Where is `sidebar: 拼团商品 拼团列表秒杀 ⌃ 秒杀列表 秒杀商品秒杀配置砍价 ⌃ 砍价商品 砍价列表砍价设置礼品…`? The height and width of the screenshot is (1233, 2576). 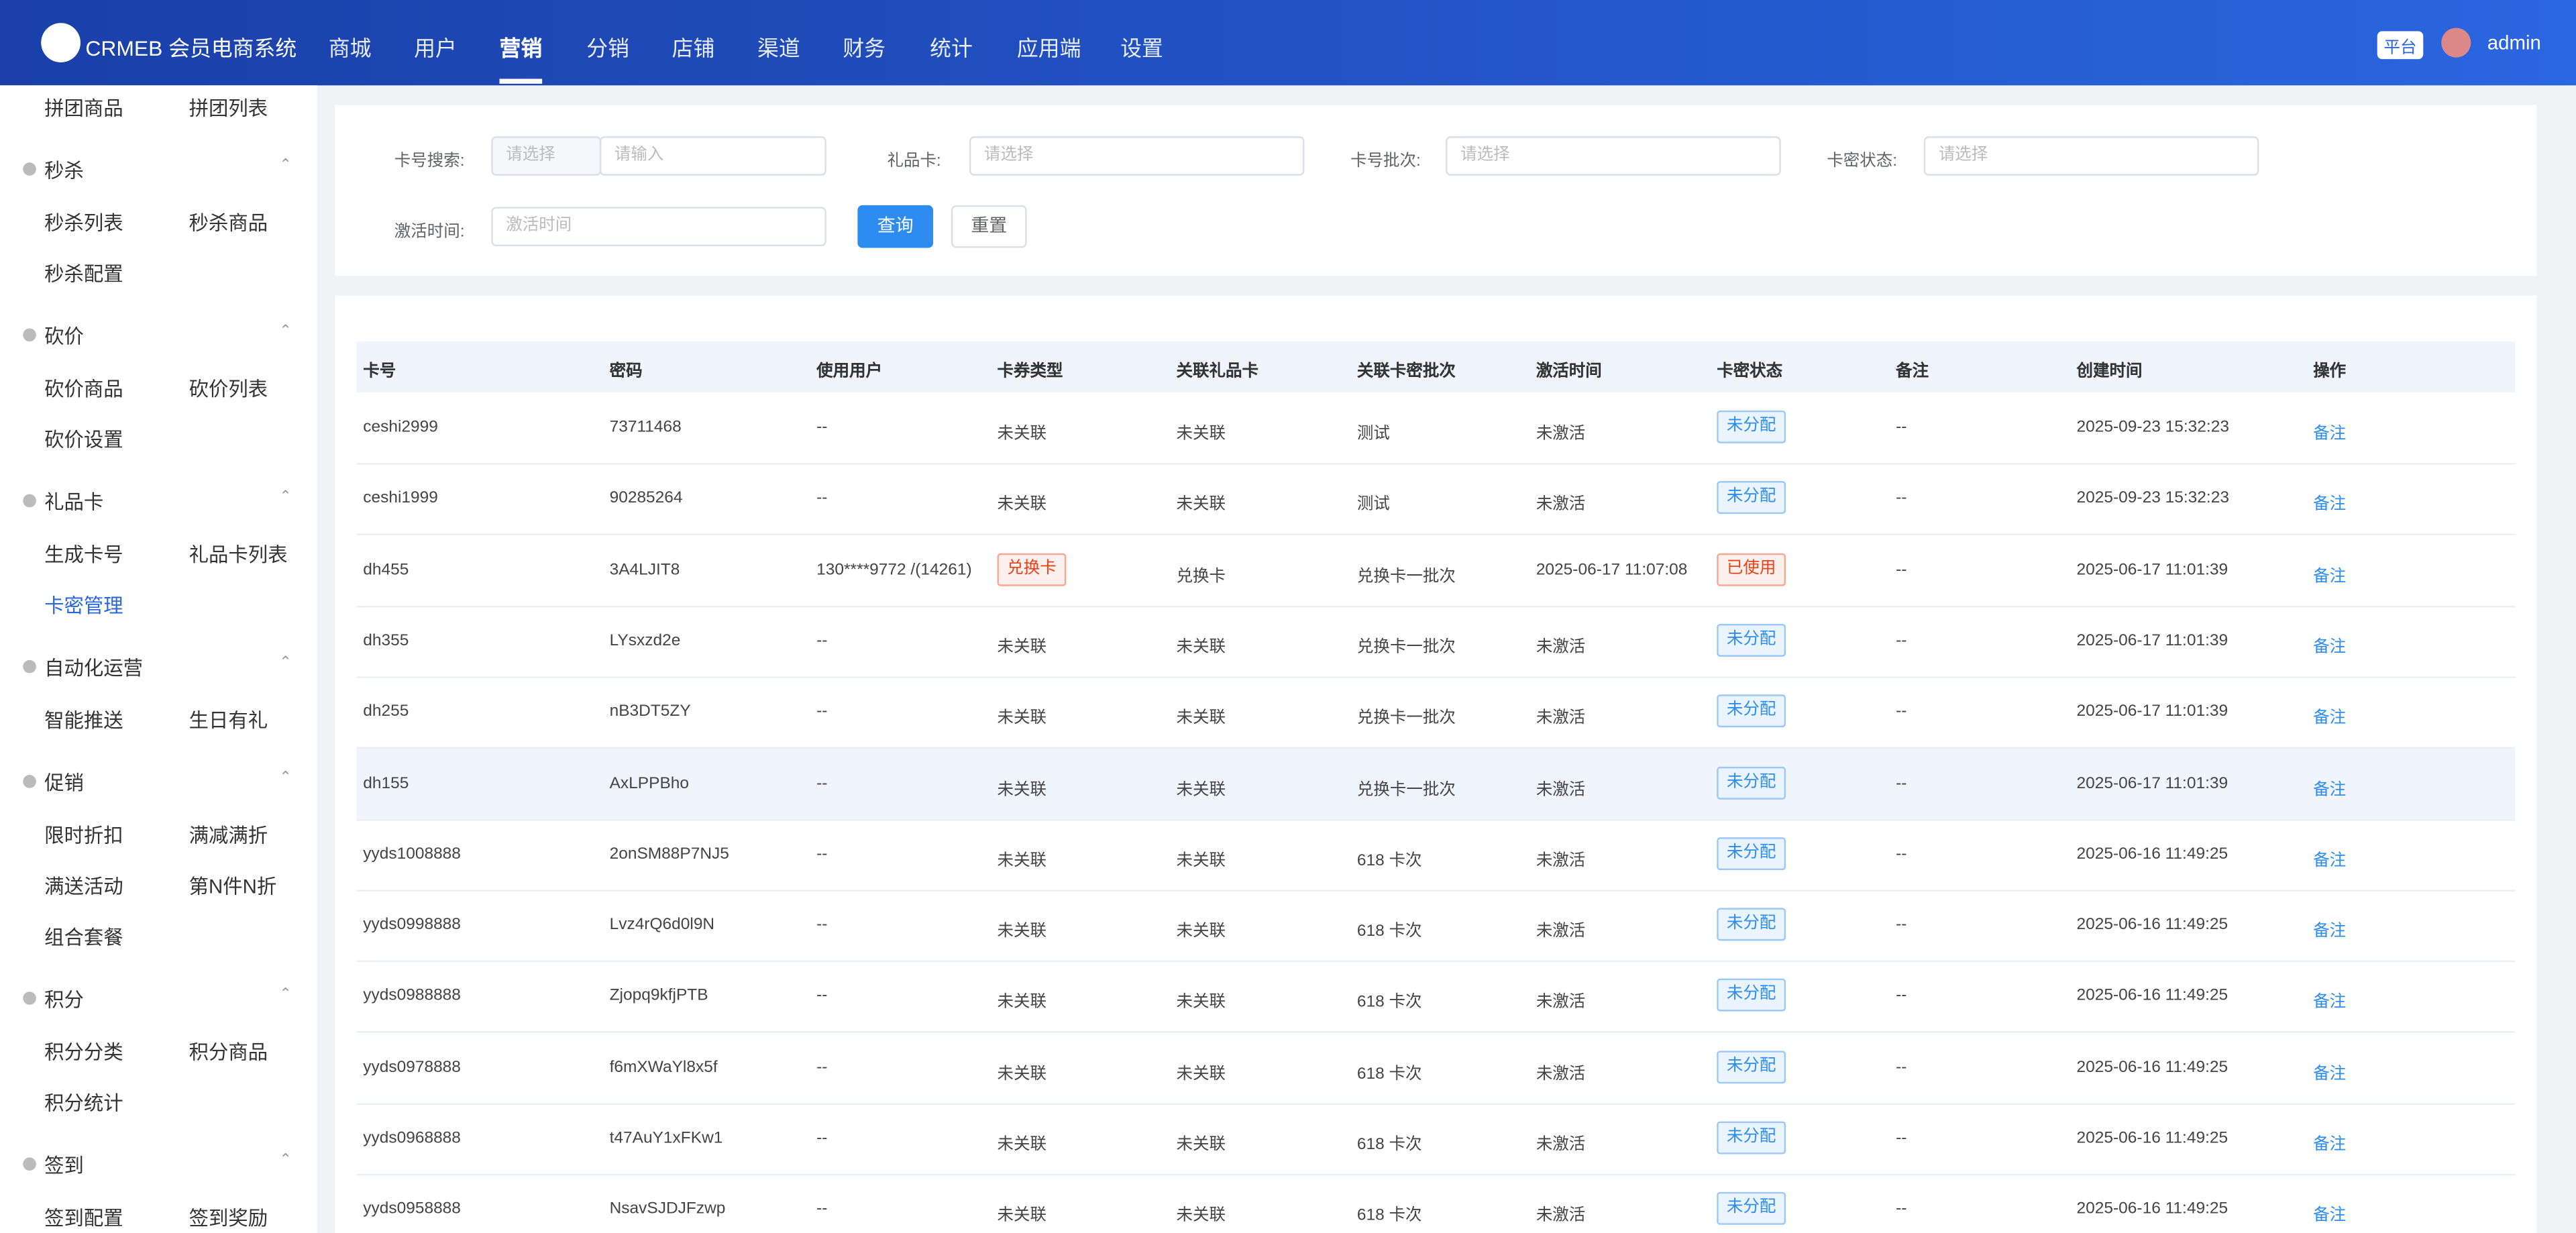 sidebar: 拼团商品 拼团列表秒杀 ⌃ 秒杀列表 秒杀商品秒杀配置砍价 ⌃ 砍价商品 砍价列表砍价设置礼品… is located at coordinates (158, 659).